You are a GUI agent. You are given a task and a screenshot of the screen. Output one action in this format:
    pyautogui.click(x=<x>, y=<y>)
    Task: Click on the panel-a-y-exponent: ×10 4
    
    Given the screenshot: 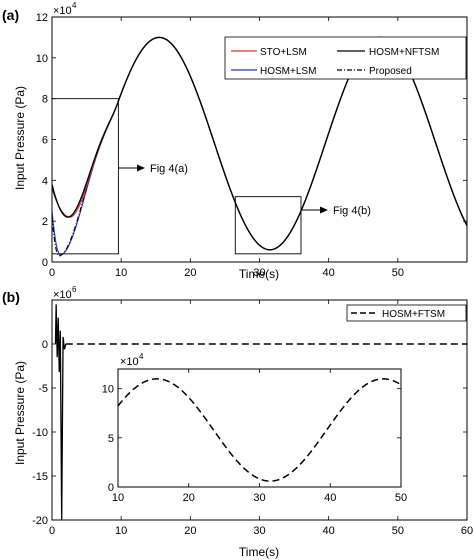 What is the action you would take?
    pyautogui.click(x=65, y=9)
    